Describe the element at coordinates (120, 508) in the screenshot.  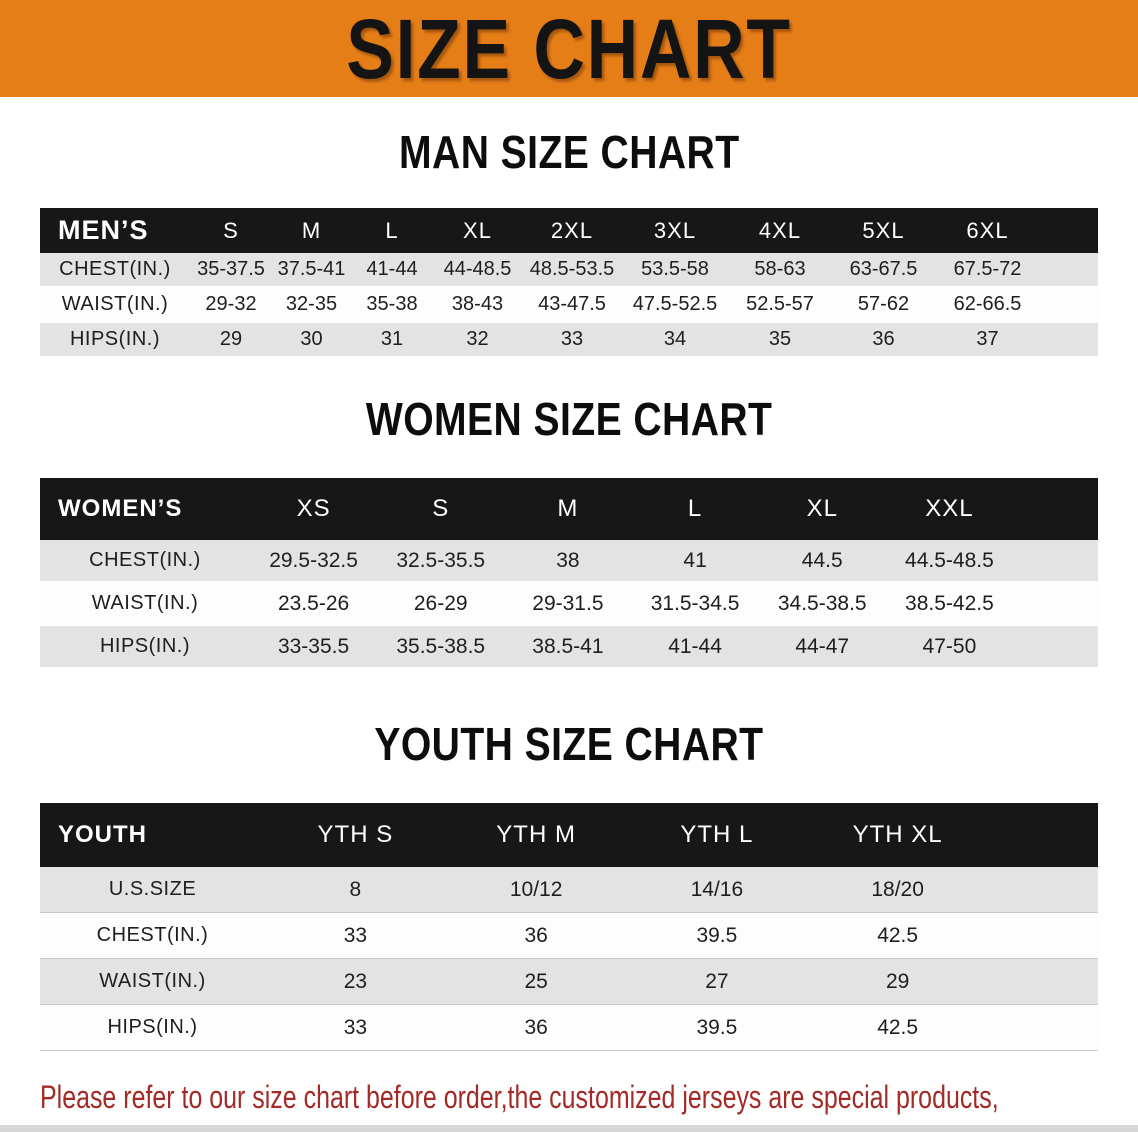
I see `table-title-cell: WOMEN’S` at that location.